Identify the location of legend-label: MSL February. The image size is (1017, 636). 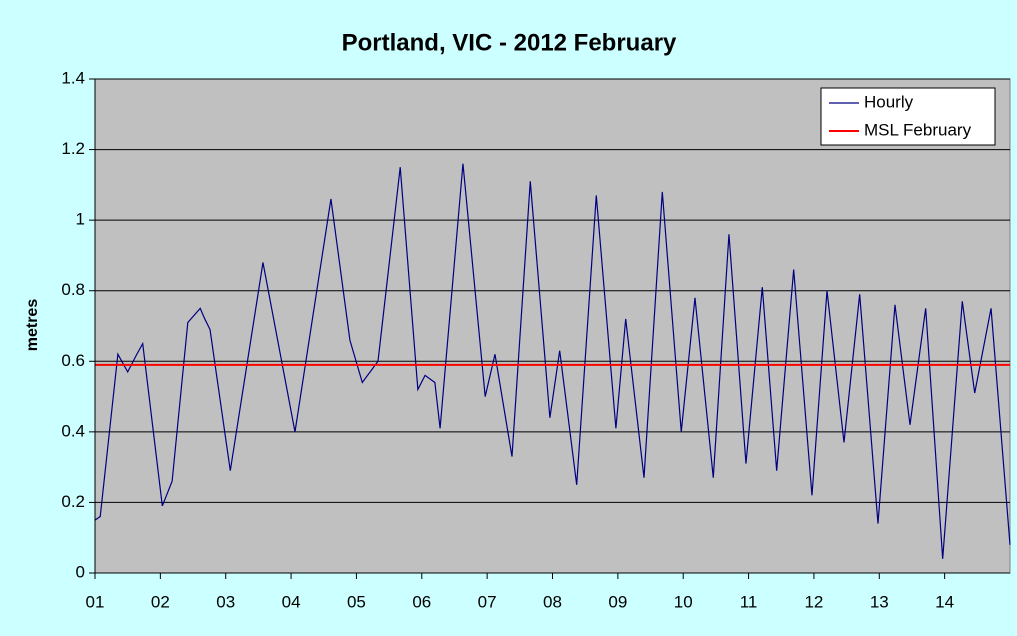
(918, 129).